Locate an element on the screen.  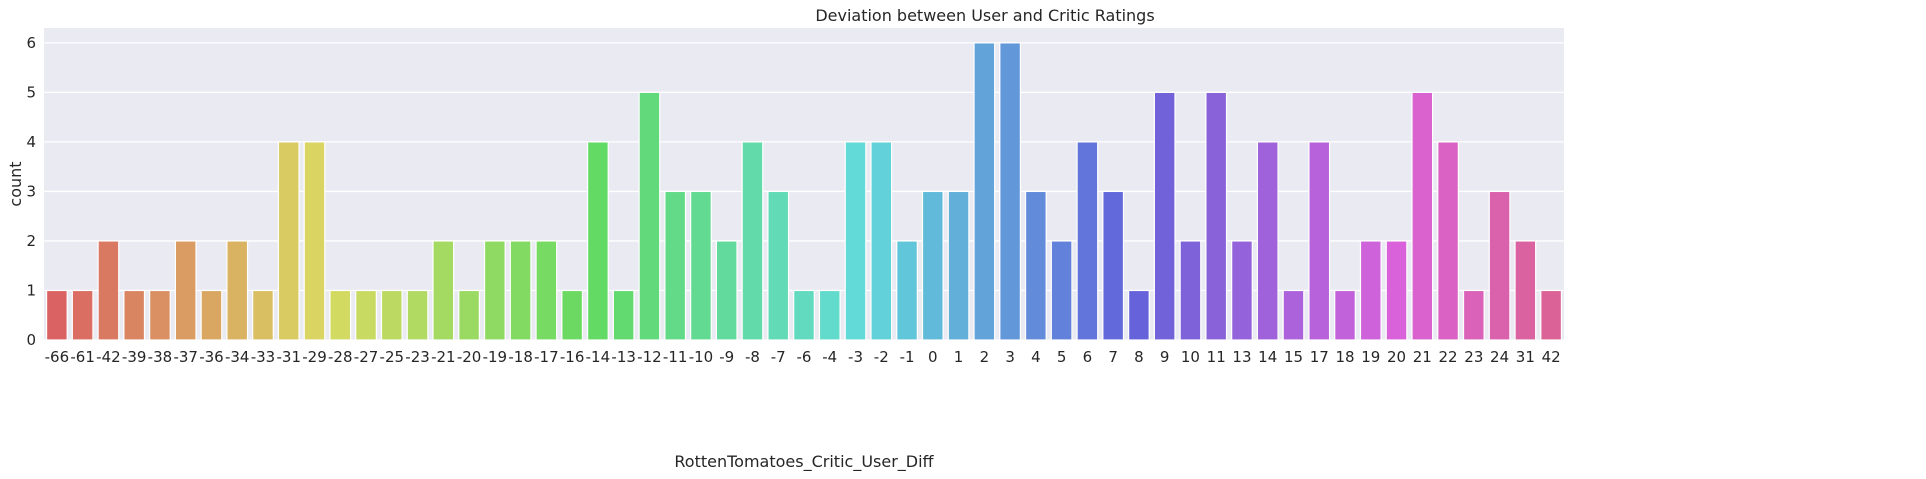
x-tick-label: -25 is located at coordinates (392, 357).